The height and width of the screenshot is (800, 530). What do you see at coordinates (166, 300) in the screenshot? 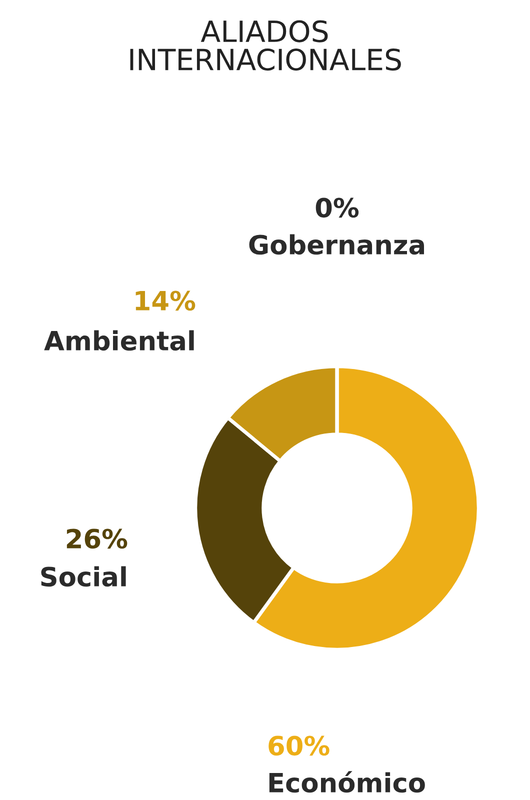
I see `data-label: 14%` at bounding box center [166, 300].